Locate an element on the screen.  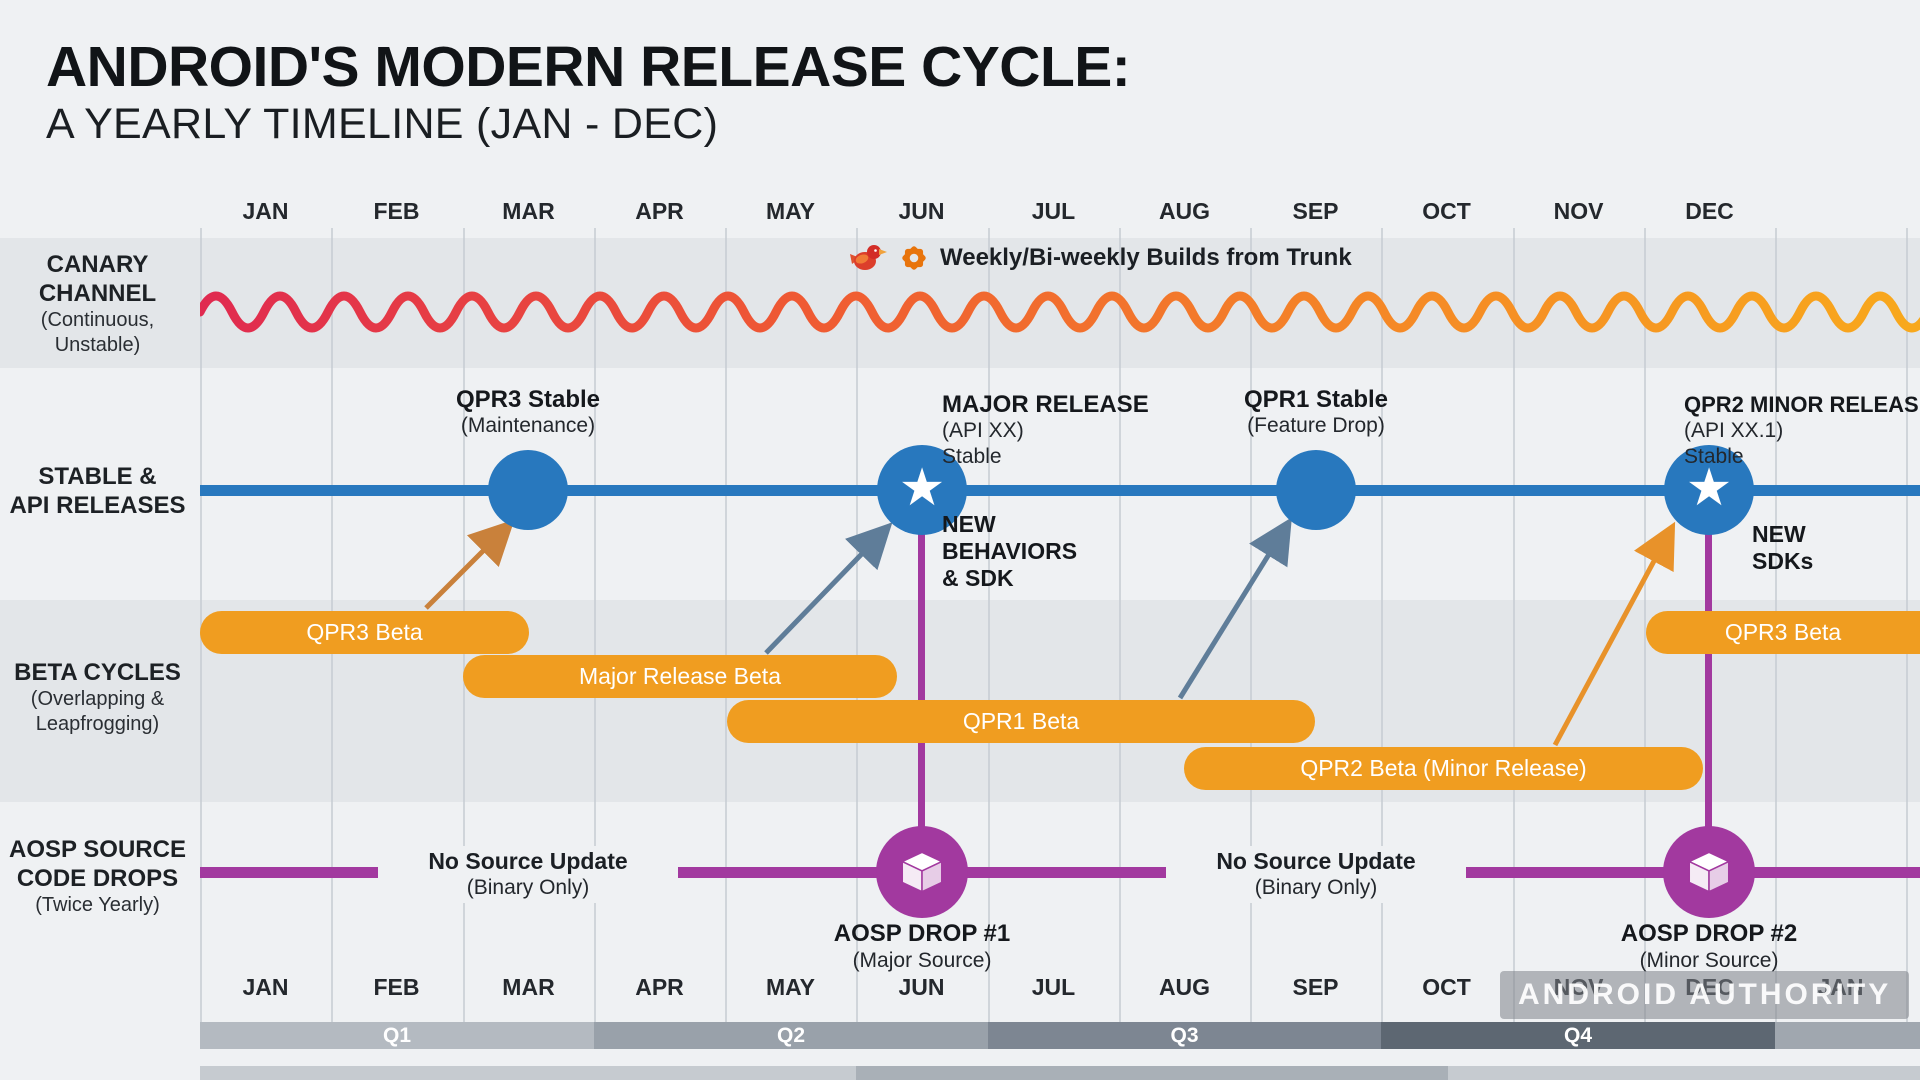
event-title: QPR3 Stable is located at coordinates (528, 399).